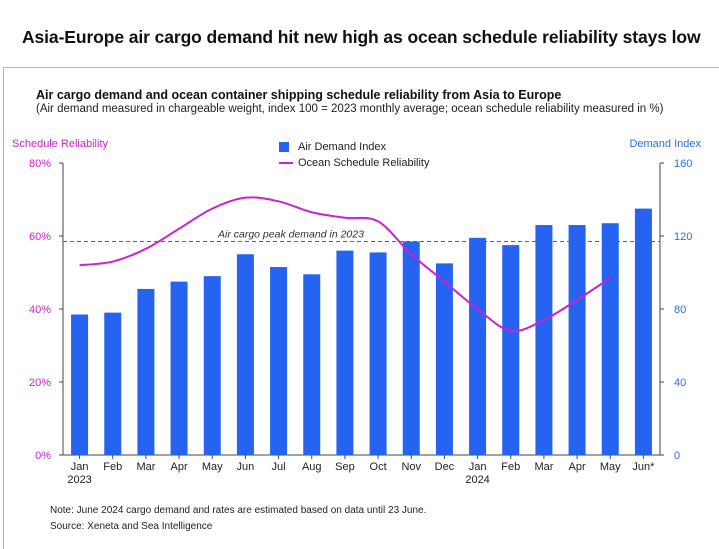  What do you see at coordinates (342, 147) in the screenshot?
I see `legend-label-air-demand: Air Demand Index` at bounding box center [342, 147].